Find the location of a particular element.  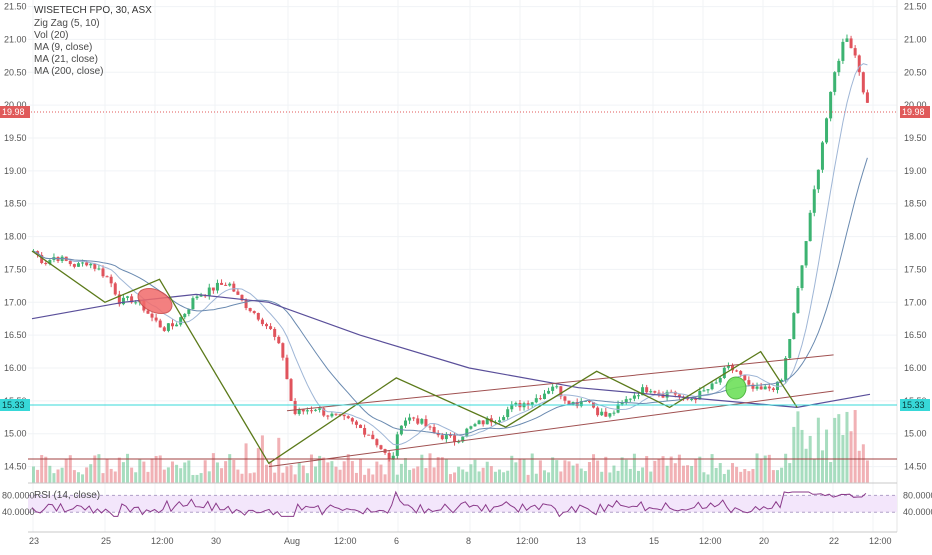

time-tick: 20 is located at coordinates (764, 541).